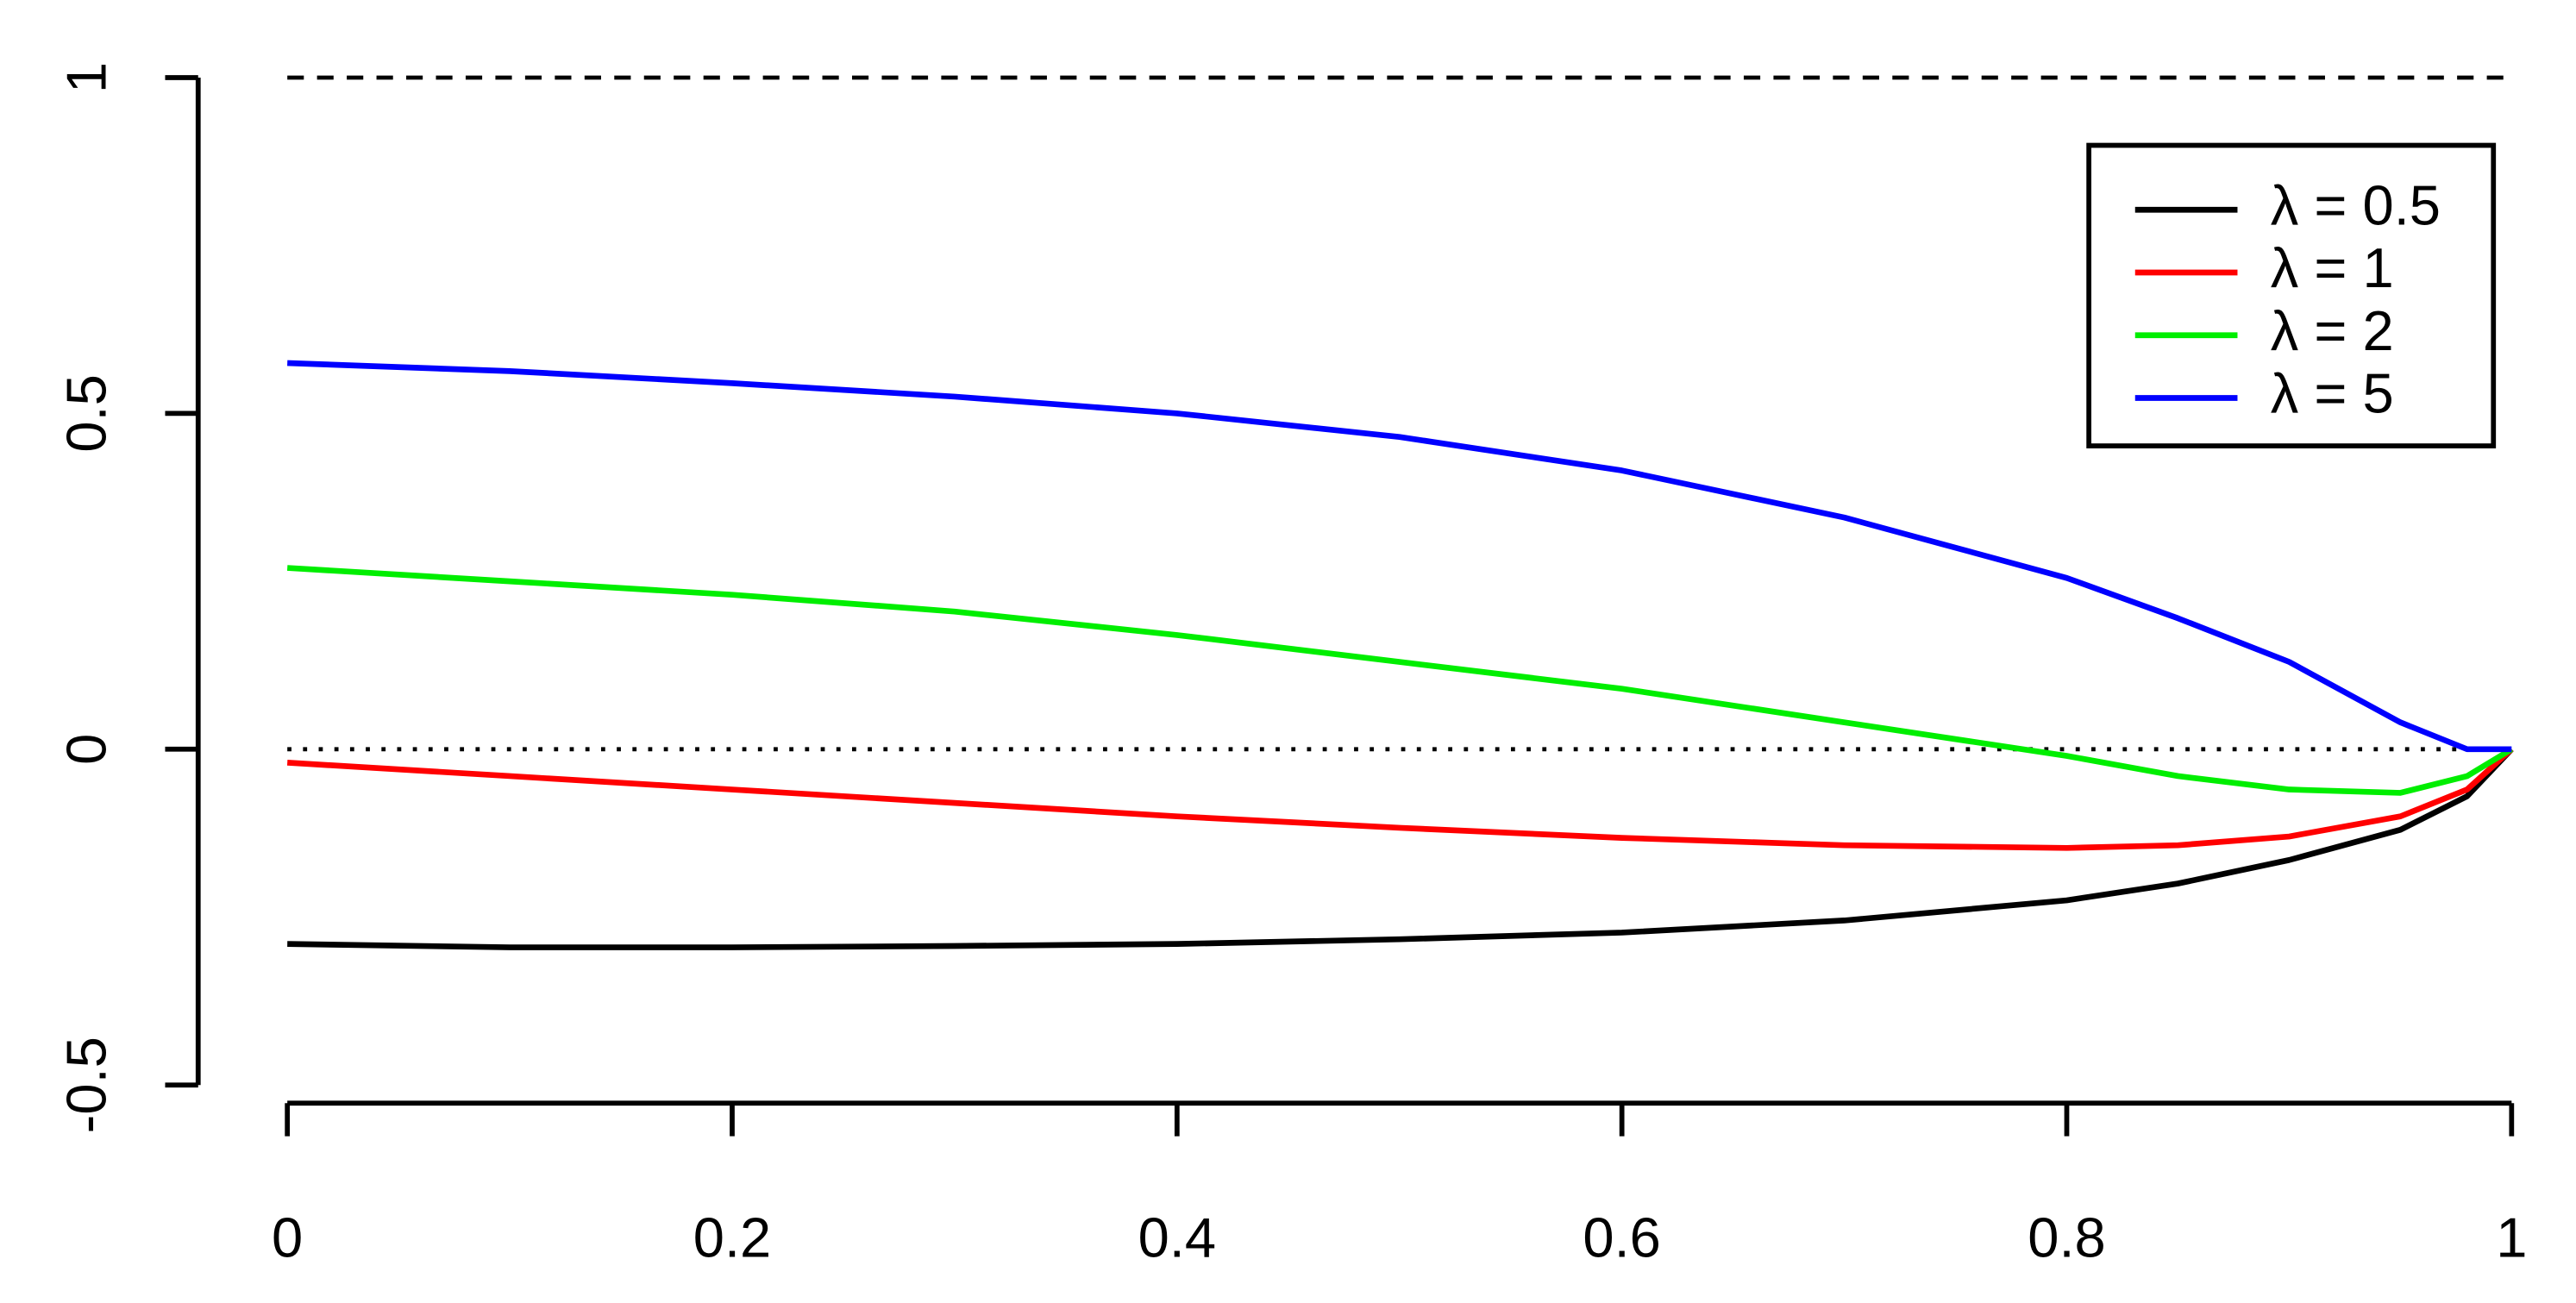 This screenshot has width=2576, height=1303. I want to click on y-tick-label: 0, so click(86, 749).